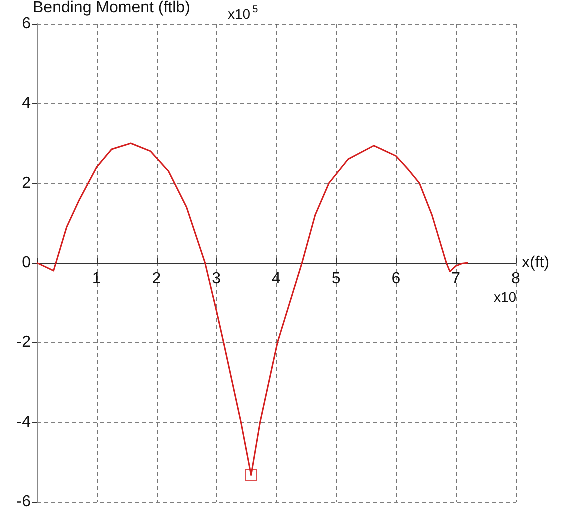 The height and width of the screenshot is (512, 576). What do you see at coordinates (27, 263) in the screenshot?
I see `y-tick-label: 0` at bounding box center [27, 263].